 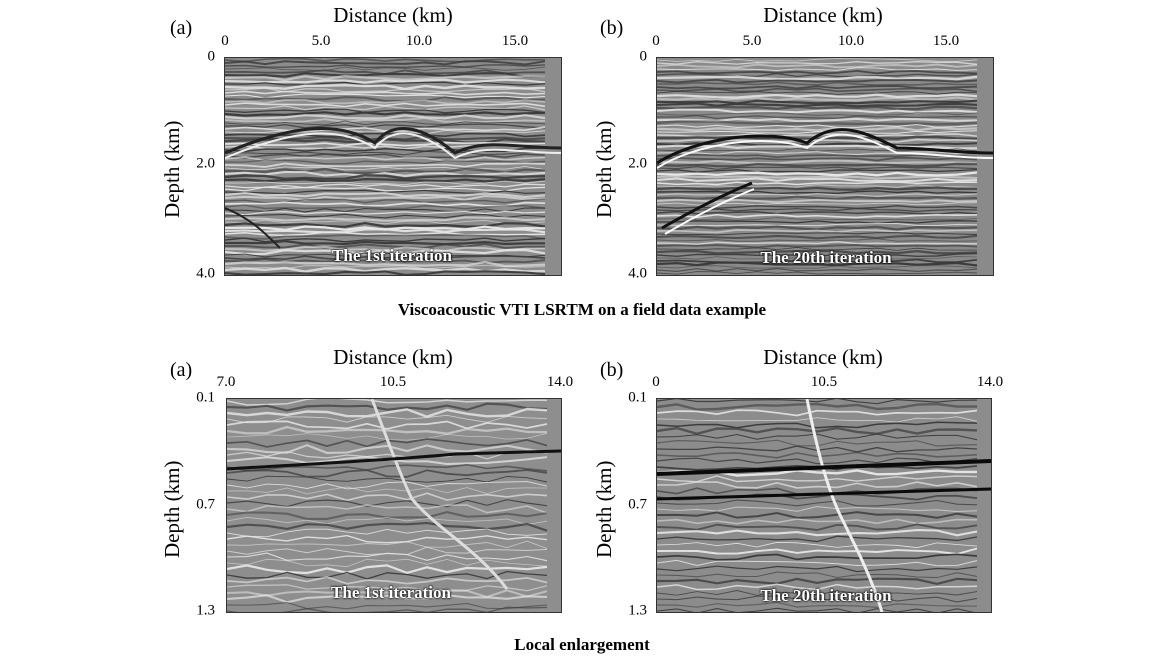 What do you see at coordinates (582, 644) in the screenshot?
I see `figure-caption-bottom: Local enlargement` at bounding box center [582, 644].